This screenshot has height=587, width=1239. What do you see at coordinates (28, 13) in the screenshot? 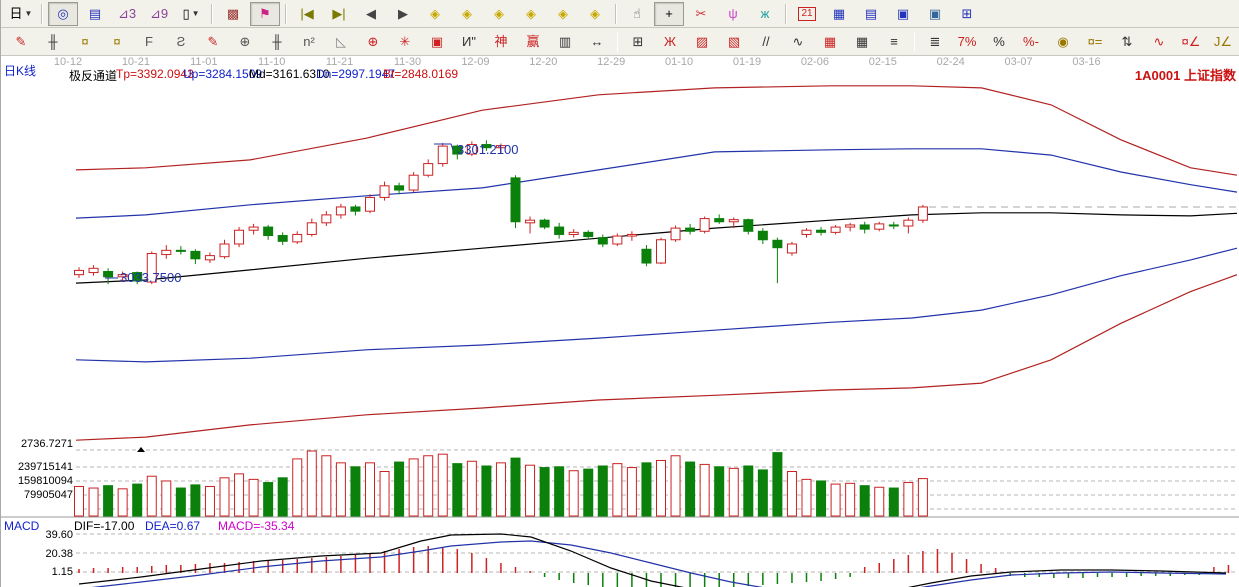
I see `period-day-button-dropdown-icon: ▼` at bounding box center [28, 13].